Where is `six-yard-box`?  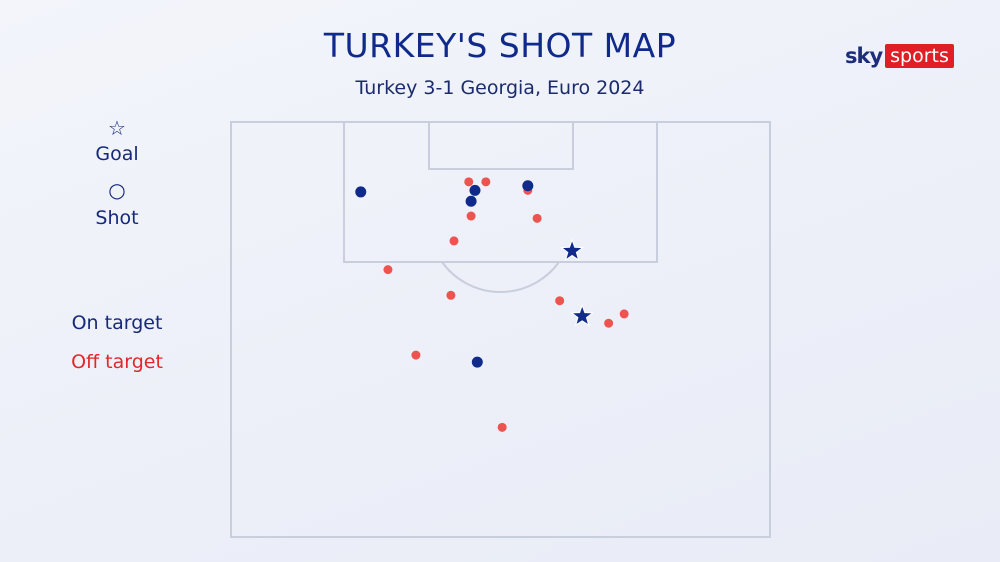 six-yard-box is located at coordinates (501, 145).